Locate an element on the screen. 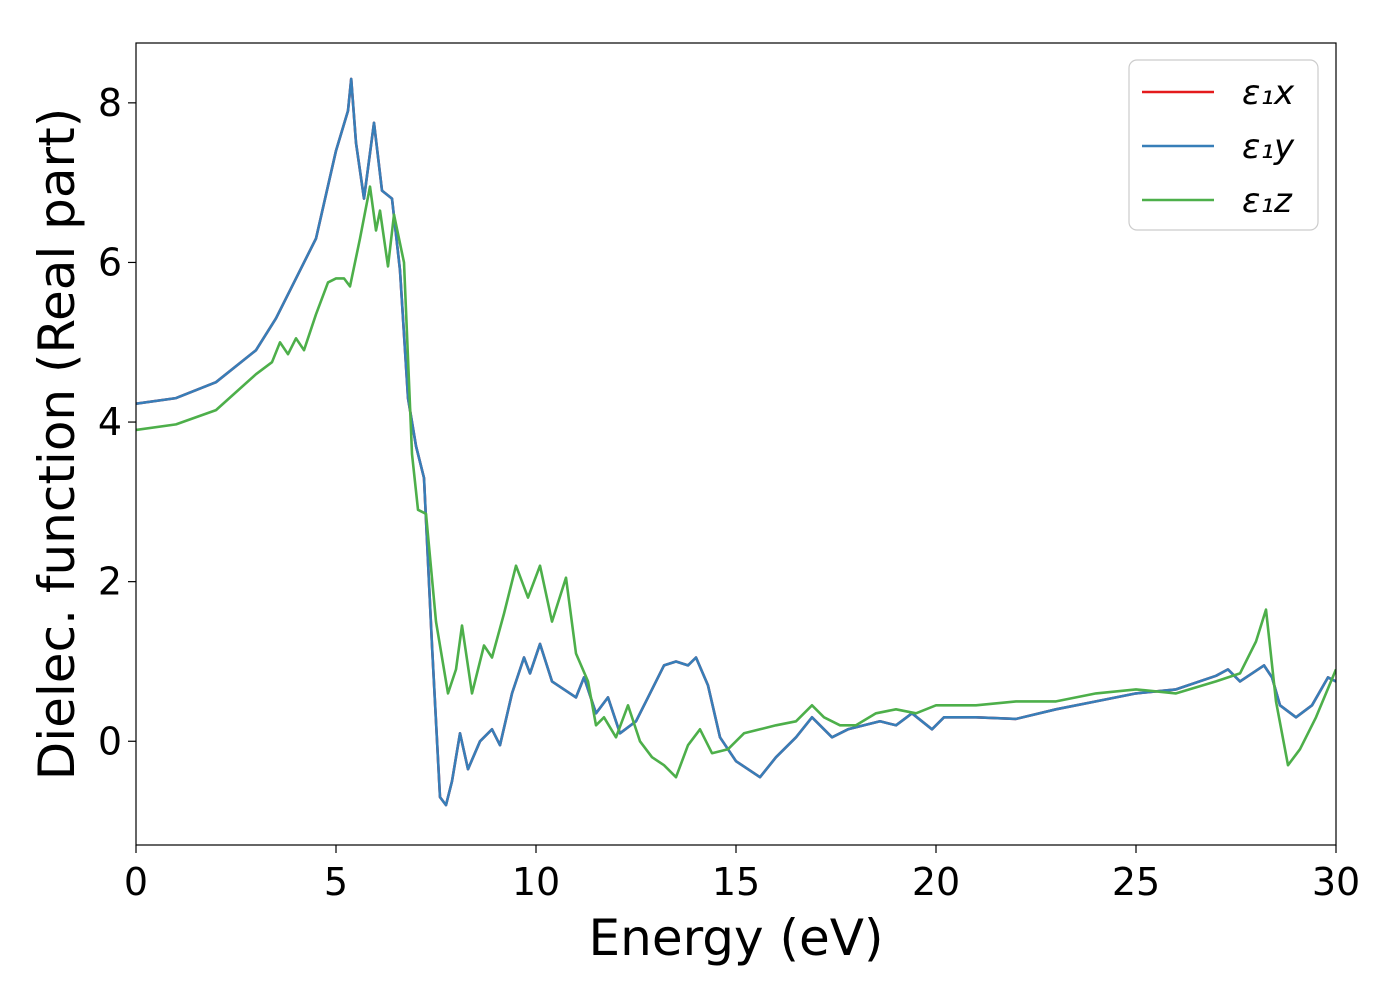  y-axis-label: Dielec. function (Real part) is located at coordinates (57, 444).